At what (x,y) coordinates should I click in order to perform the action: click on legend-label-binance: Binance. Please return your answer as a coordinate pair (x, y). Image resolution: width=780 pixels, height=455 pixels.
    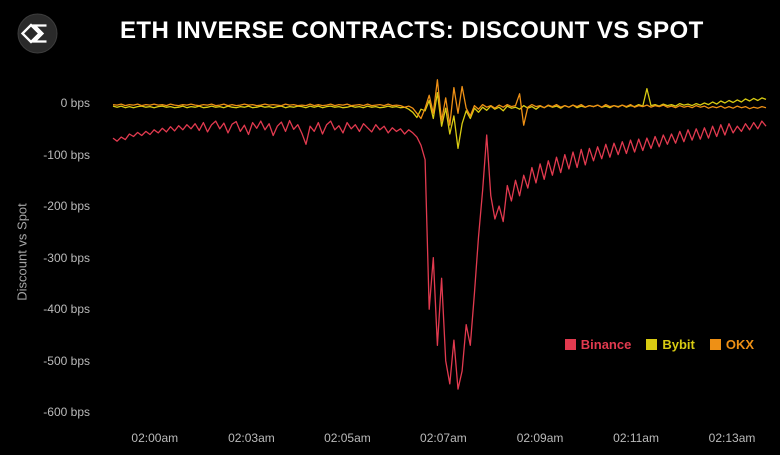
    Looking at the image, I should click on (606, 344).